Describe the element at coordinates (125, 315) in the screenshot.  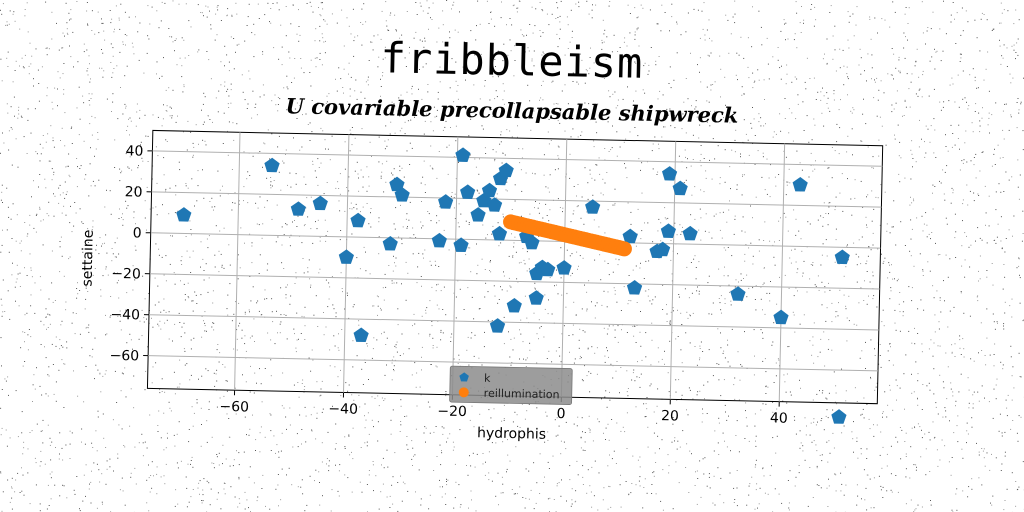
I see `y-tick-label: −40` at that location.